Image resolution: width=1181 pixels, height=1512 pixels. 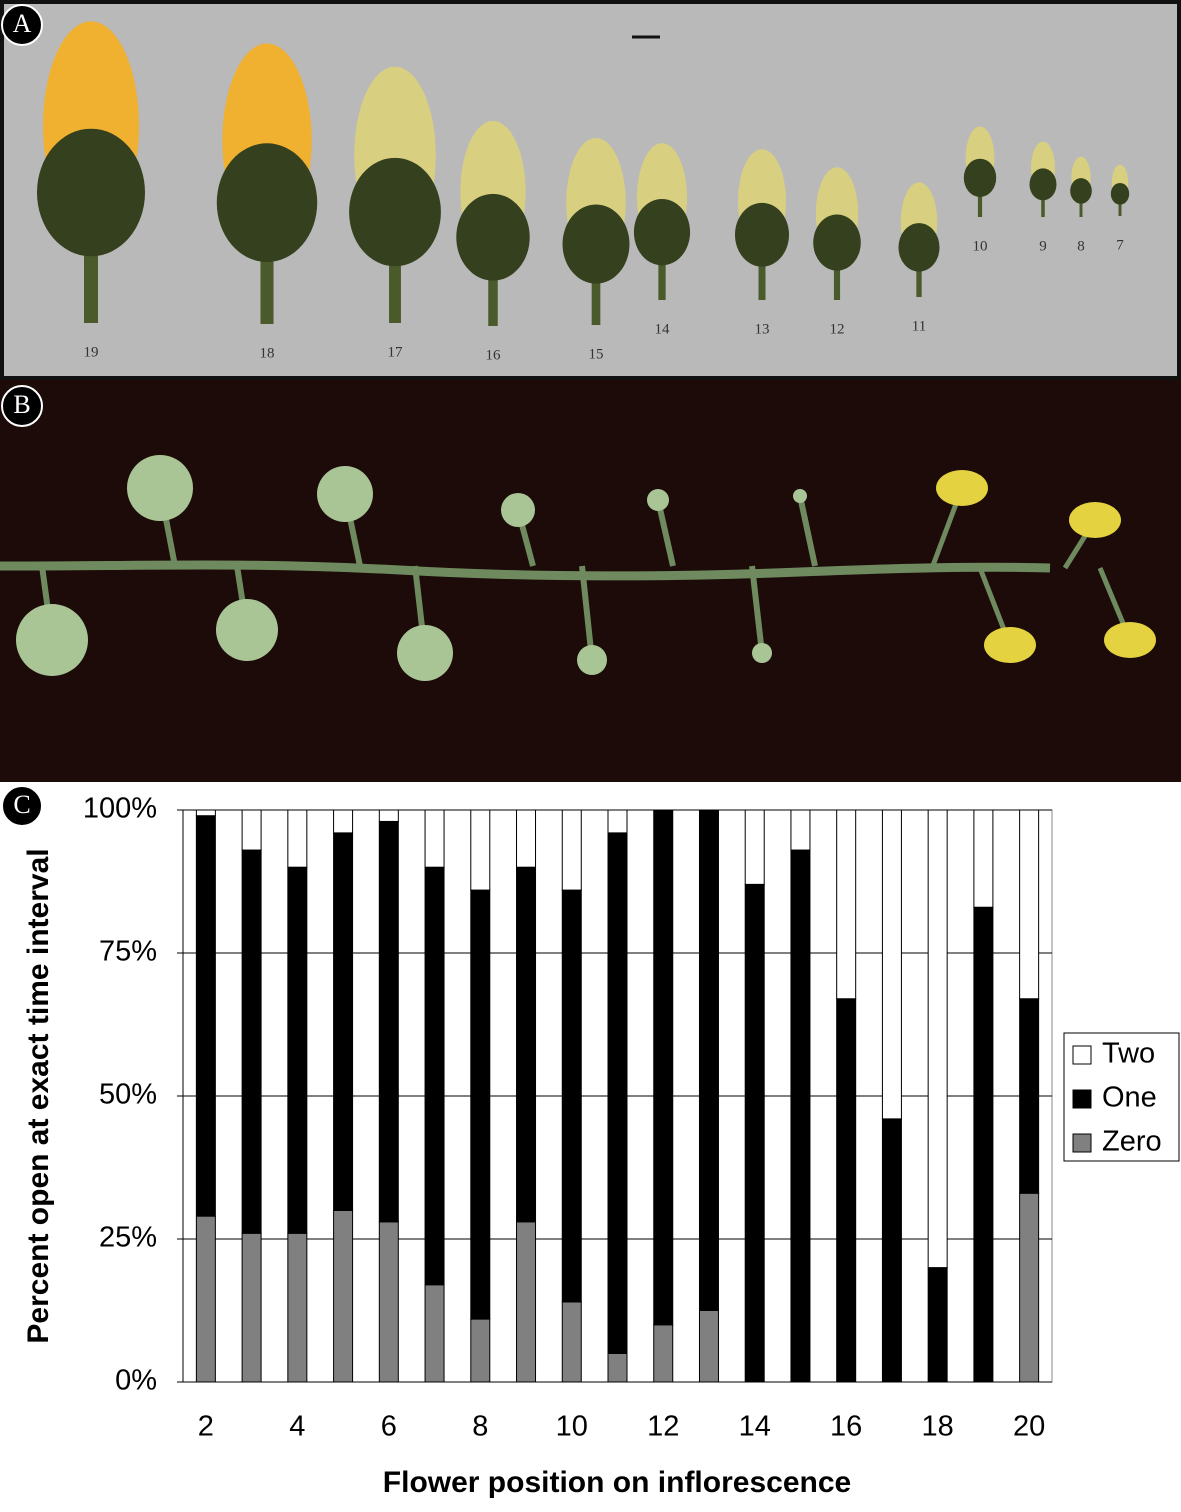 What do you see at coordinates (120, 809) in the screenshot?
I see `y-tick-label: 100%` at bounding box center [120, 809].